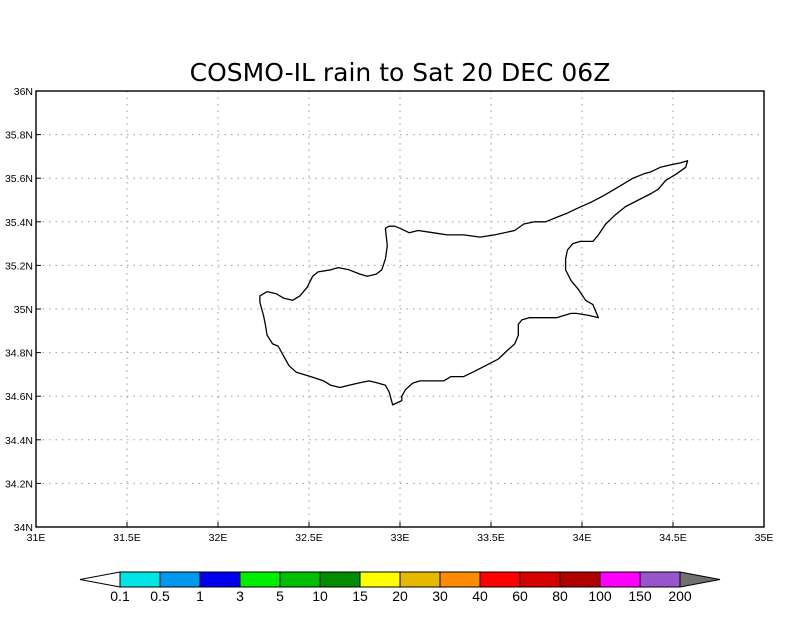 The image size is (800, 618). I want to click on lon-tick-label: 32.5E, so click(308, 538).